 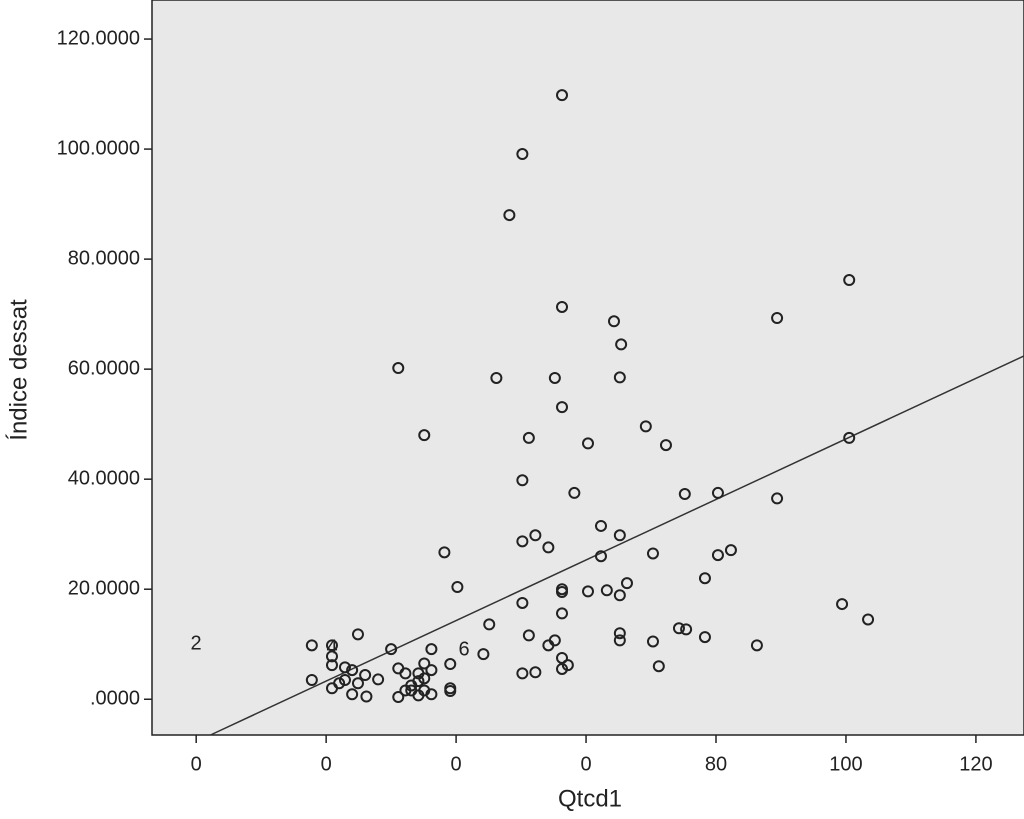 What do you see at coordinates (975, 764) in the screenshot?
I see `x-tick-label: 120` at bounding box center [975, 764].